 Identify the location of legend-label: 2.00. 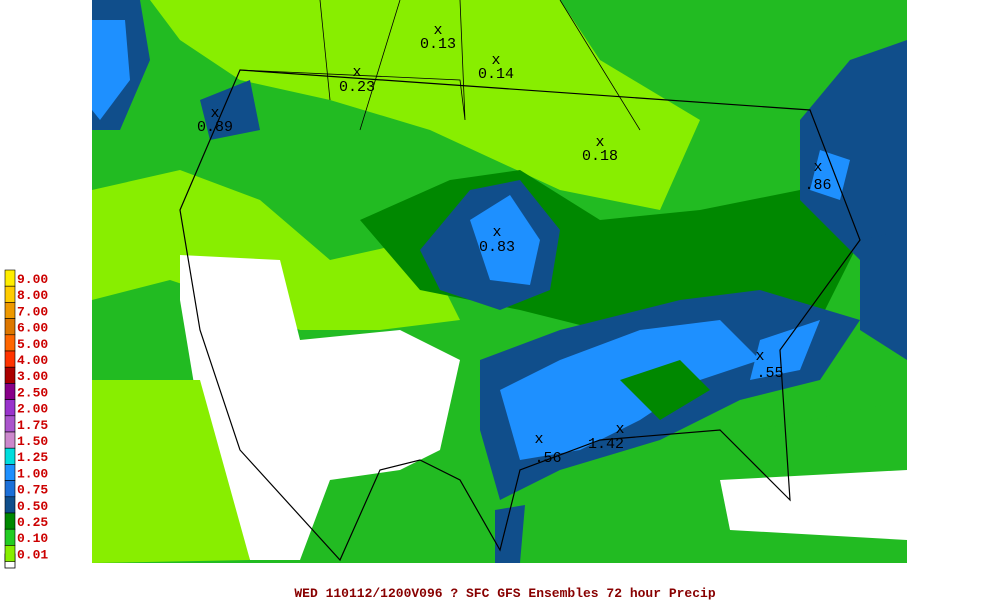
(32, 409).